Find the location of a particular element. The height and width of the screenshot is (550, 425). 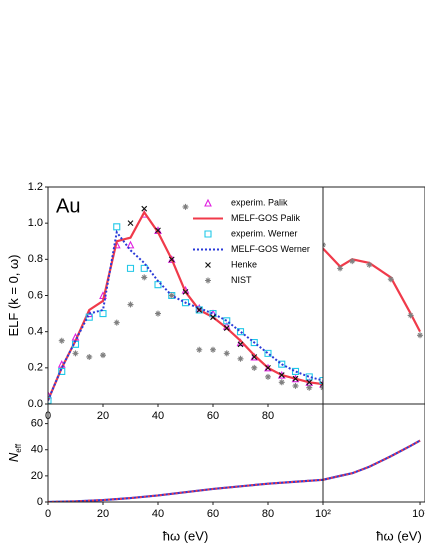

legend-label: experim. Werner is located at coordinates (264, 233).